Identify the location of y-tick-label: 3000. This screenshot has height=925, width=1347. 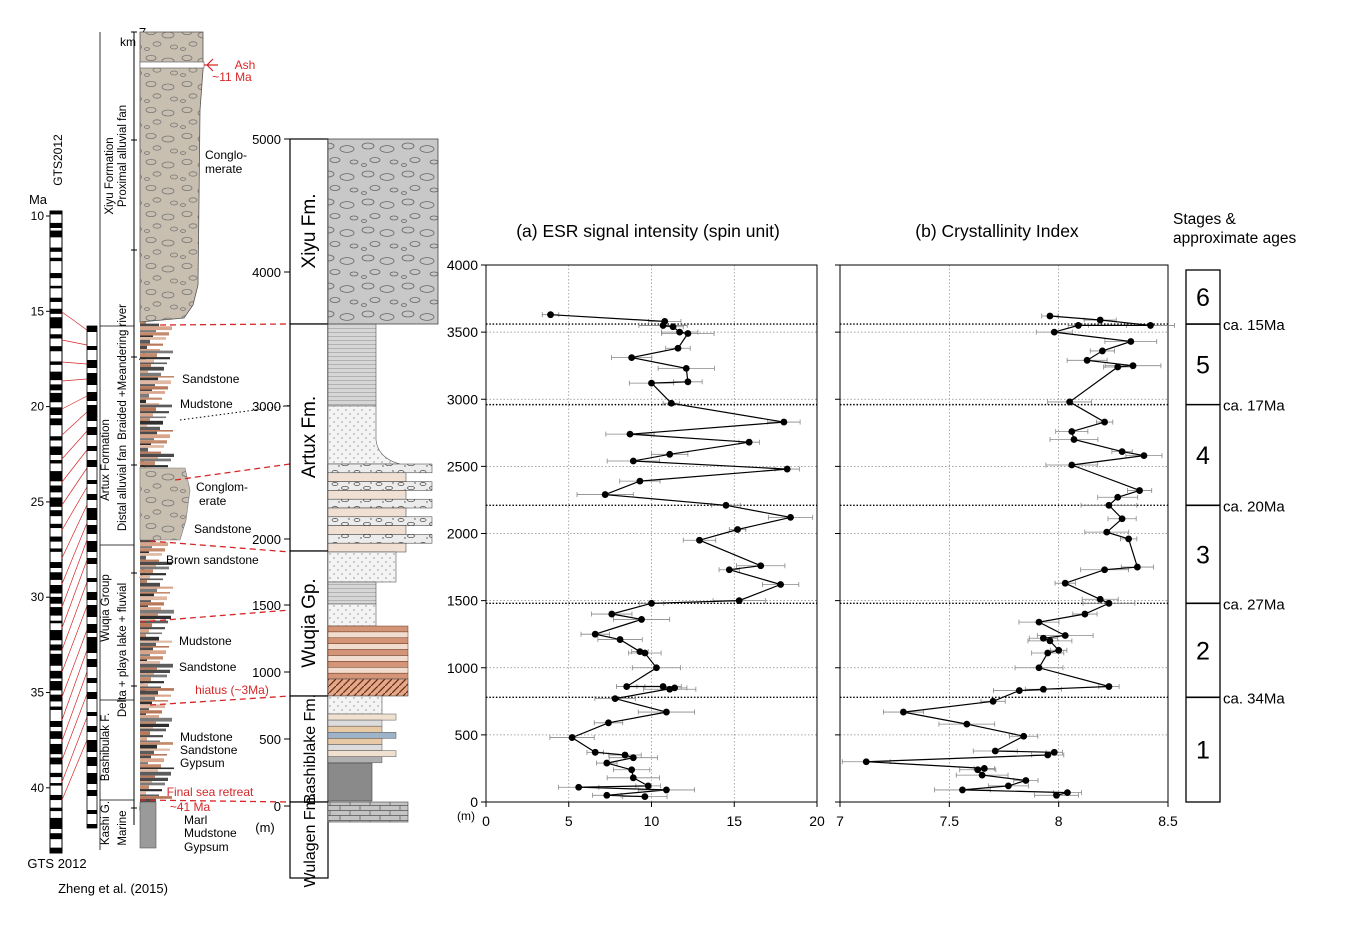
(462, 399).